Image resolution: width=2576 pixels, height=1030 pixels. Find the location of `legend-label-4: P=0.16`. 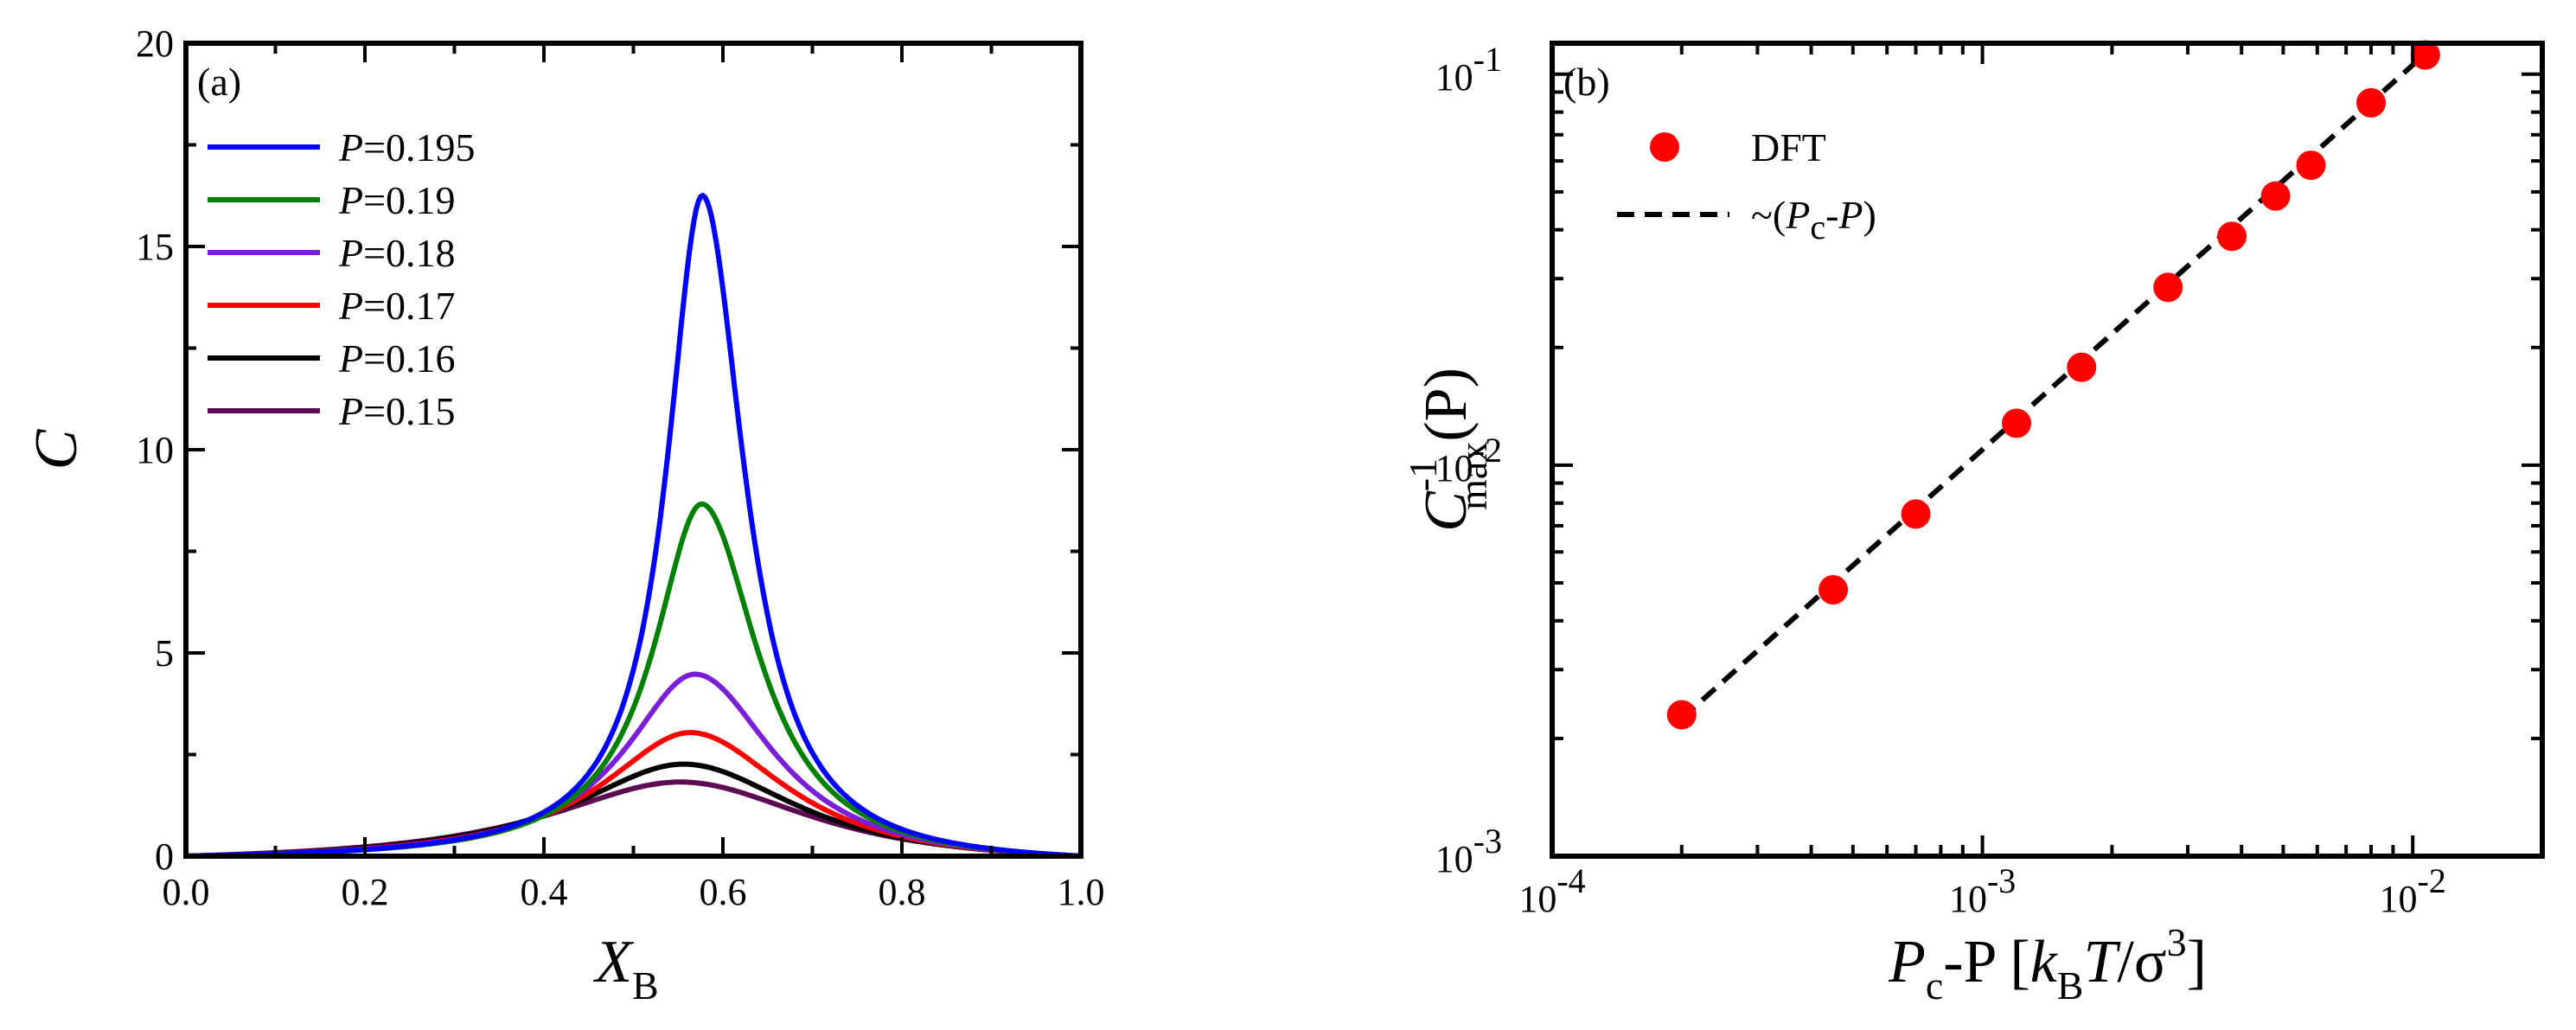

legend-label-4: P=0.16 is located at coordinates (397, 358).